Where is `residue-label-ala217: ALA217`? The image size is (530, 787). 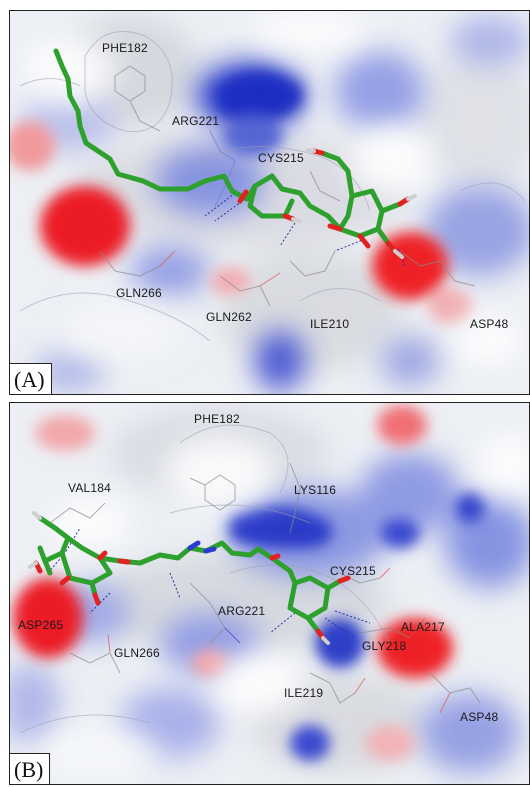 residue-label-ala217: ALA217 is located at coordinates (423, 627).